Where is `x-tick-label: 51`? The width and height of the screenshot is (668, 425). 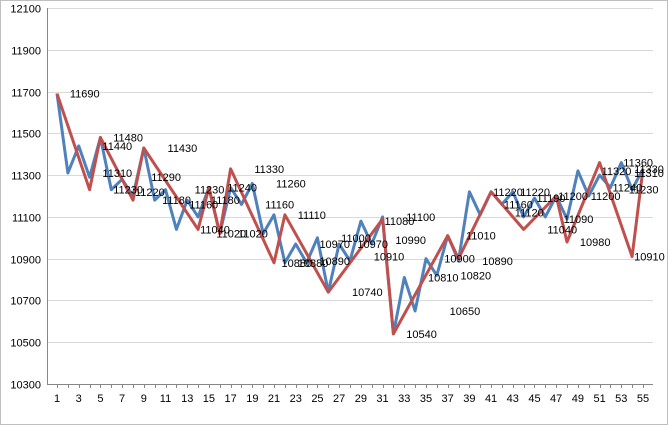
x-tick-label: 51 is located at coordinates (599, 399).